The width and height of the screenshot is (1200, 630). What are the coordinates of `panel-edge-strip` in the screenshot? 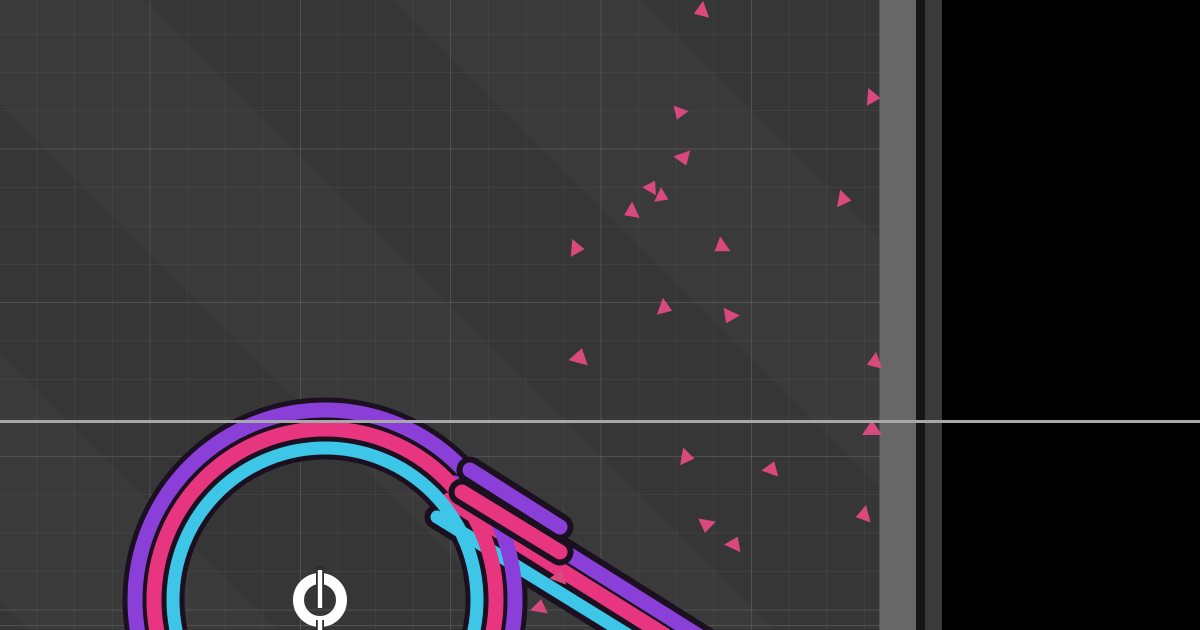 It's located at (933, 315).